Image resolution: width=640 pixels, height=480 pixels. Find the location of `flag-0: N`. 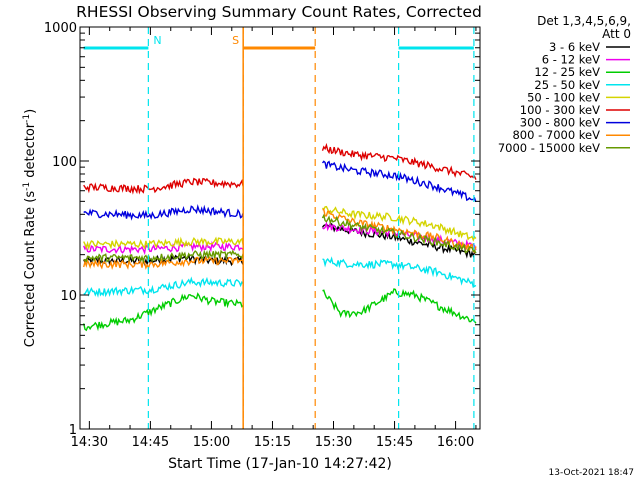

flag-0: N is located at coordinates (122, 228).